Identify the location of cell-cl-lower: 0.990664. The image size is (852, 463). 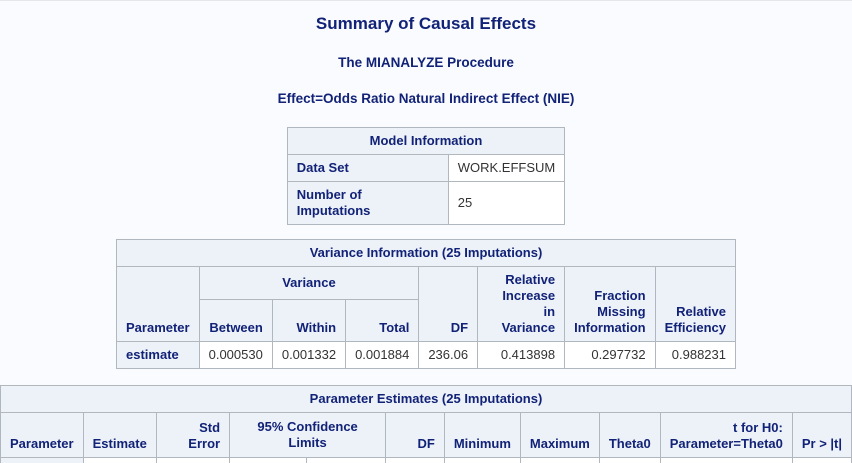
(268, 460).